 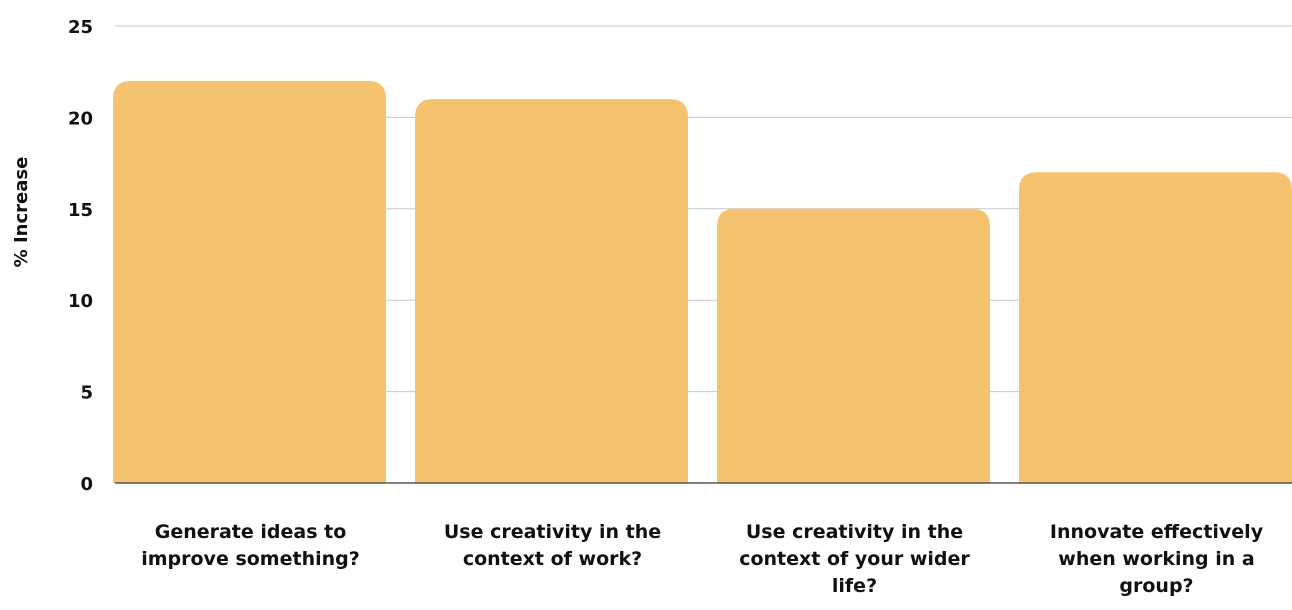 I want to click on y-tick-label-15: 15, so click(x=80, y=210).